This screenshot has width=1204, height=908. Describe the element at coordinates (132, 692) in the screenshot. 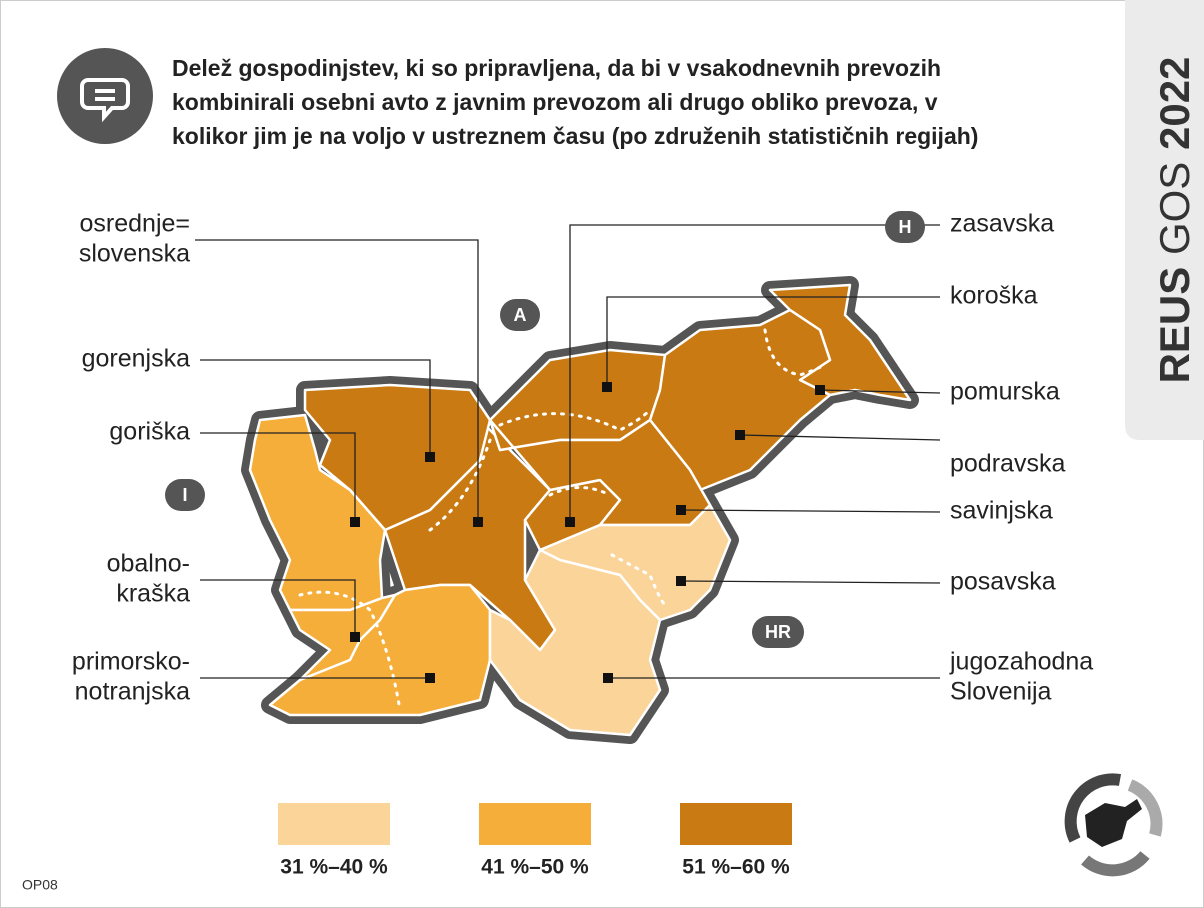

I see `region-label: notranjska` at that location.